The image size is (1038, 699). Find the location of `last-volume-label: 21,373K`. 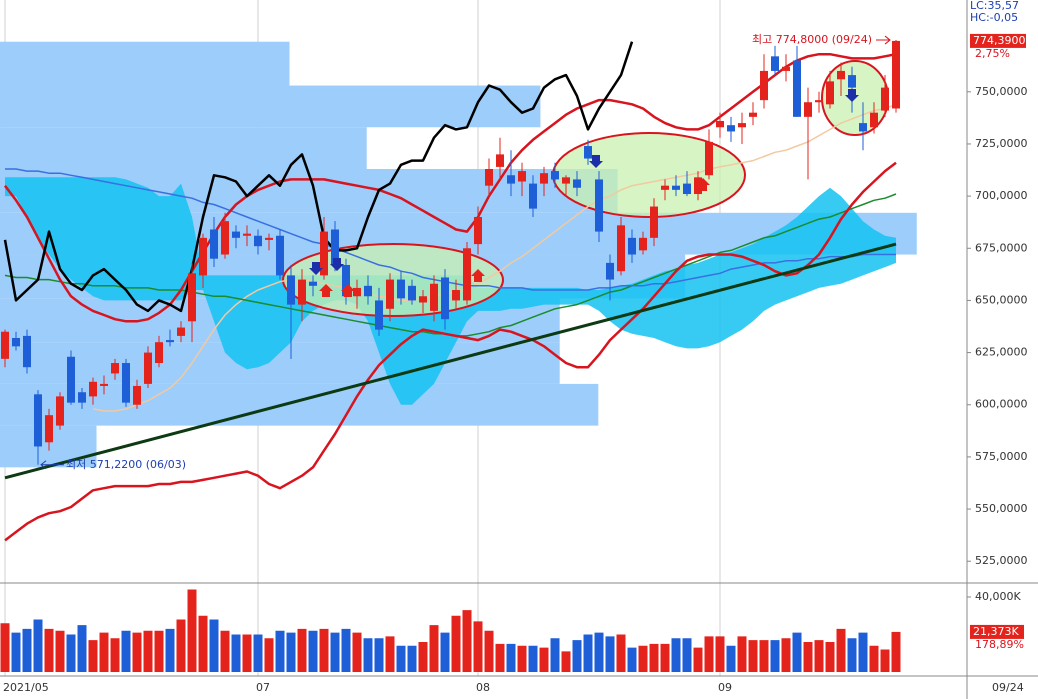

last-volume-label: 21,373K is located at coordinates (996, 631).